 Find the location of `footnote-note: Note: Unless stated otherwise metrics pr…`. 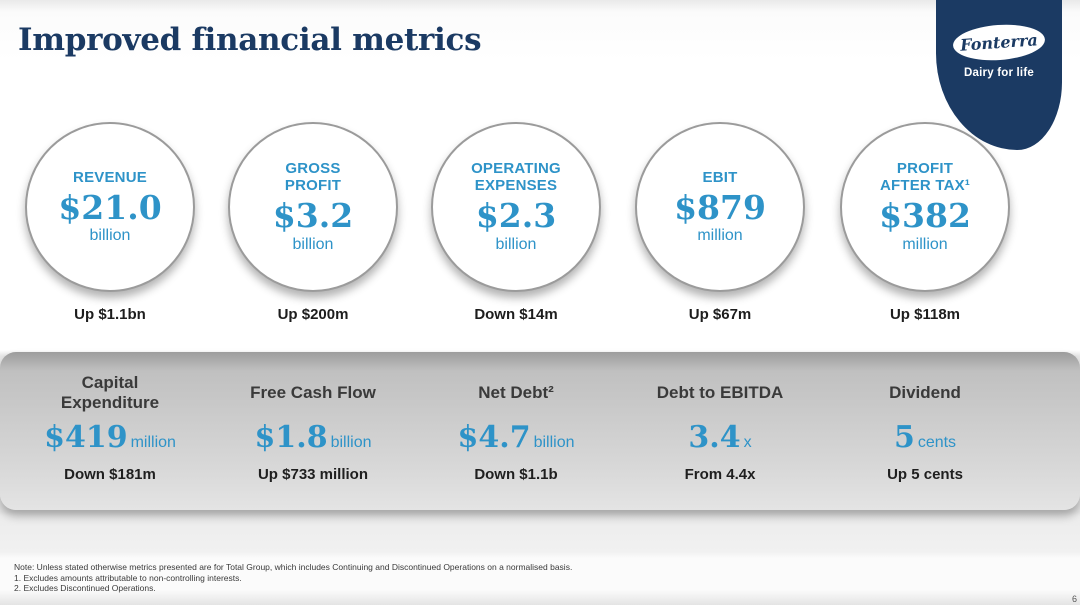

footnote-note: Note: Unless stated otherwise metrics pr… is located at coordinates (293, 567).